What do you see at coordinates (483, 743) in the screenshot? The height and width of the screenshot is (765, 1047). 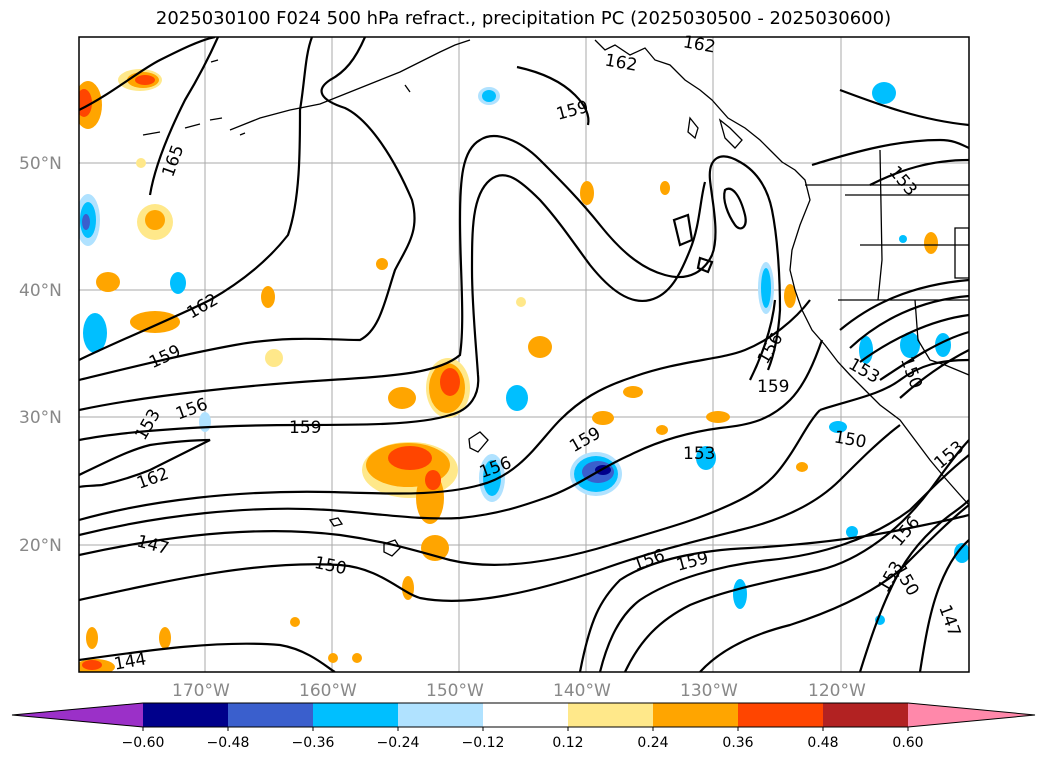 I see `colorbar-tick-label: −0.12` at bounding box center [483, 743].